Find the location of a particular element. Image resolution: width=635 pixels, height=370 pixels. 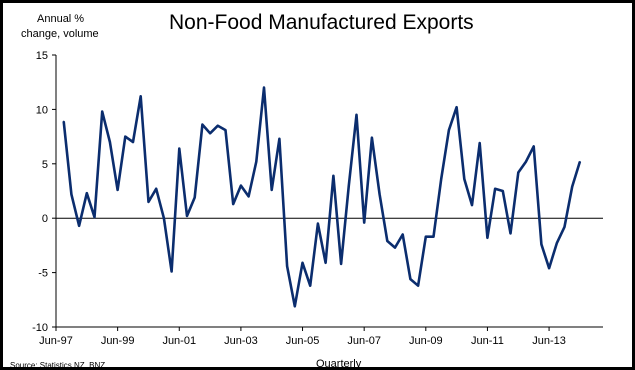

chart-title: Non-Food Manufactured Exports is located at coordinates (321, 22).